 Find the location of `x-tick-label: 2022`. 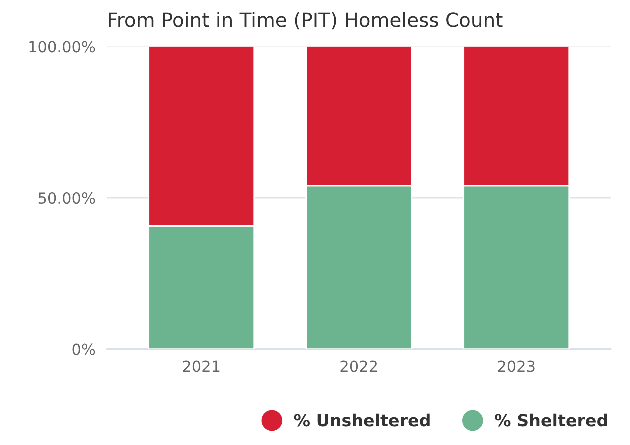

x-tick-label: 2022 is located at coordinates (359, 366).